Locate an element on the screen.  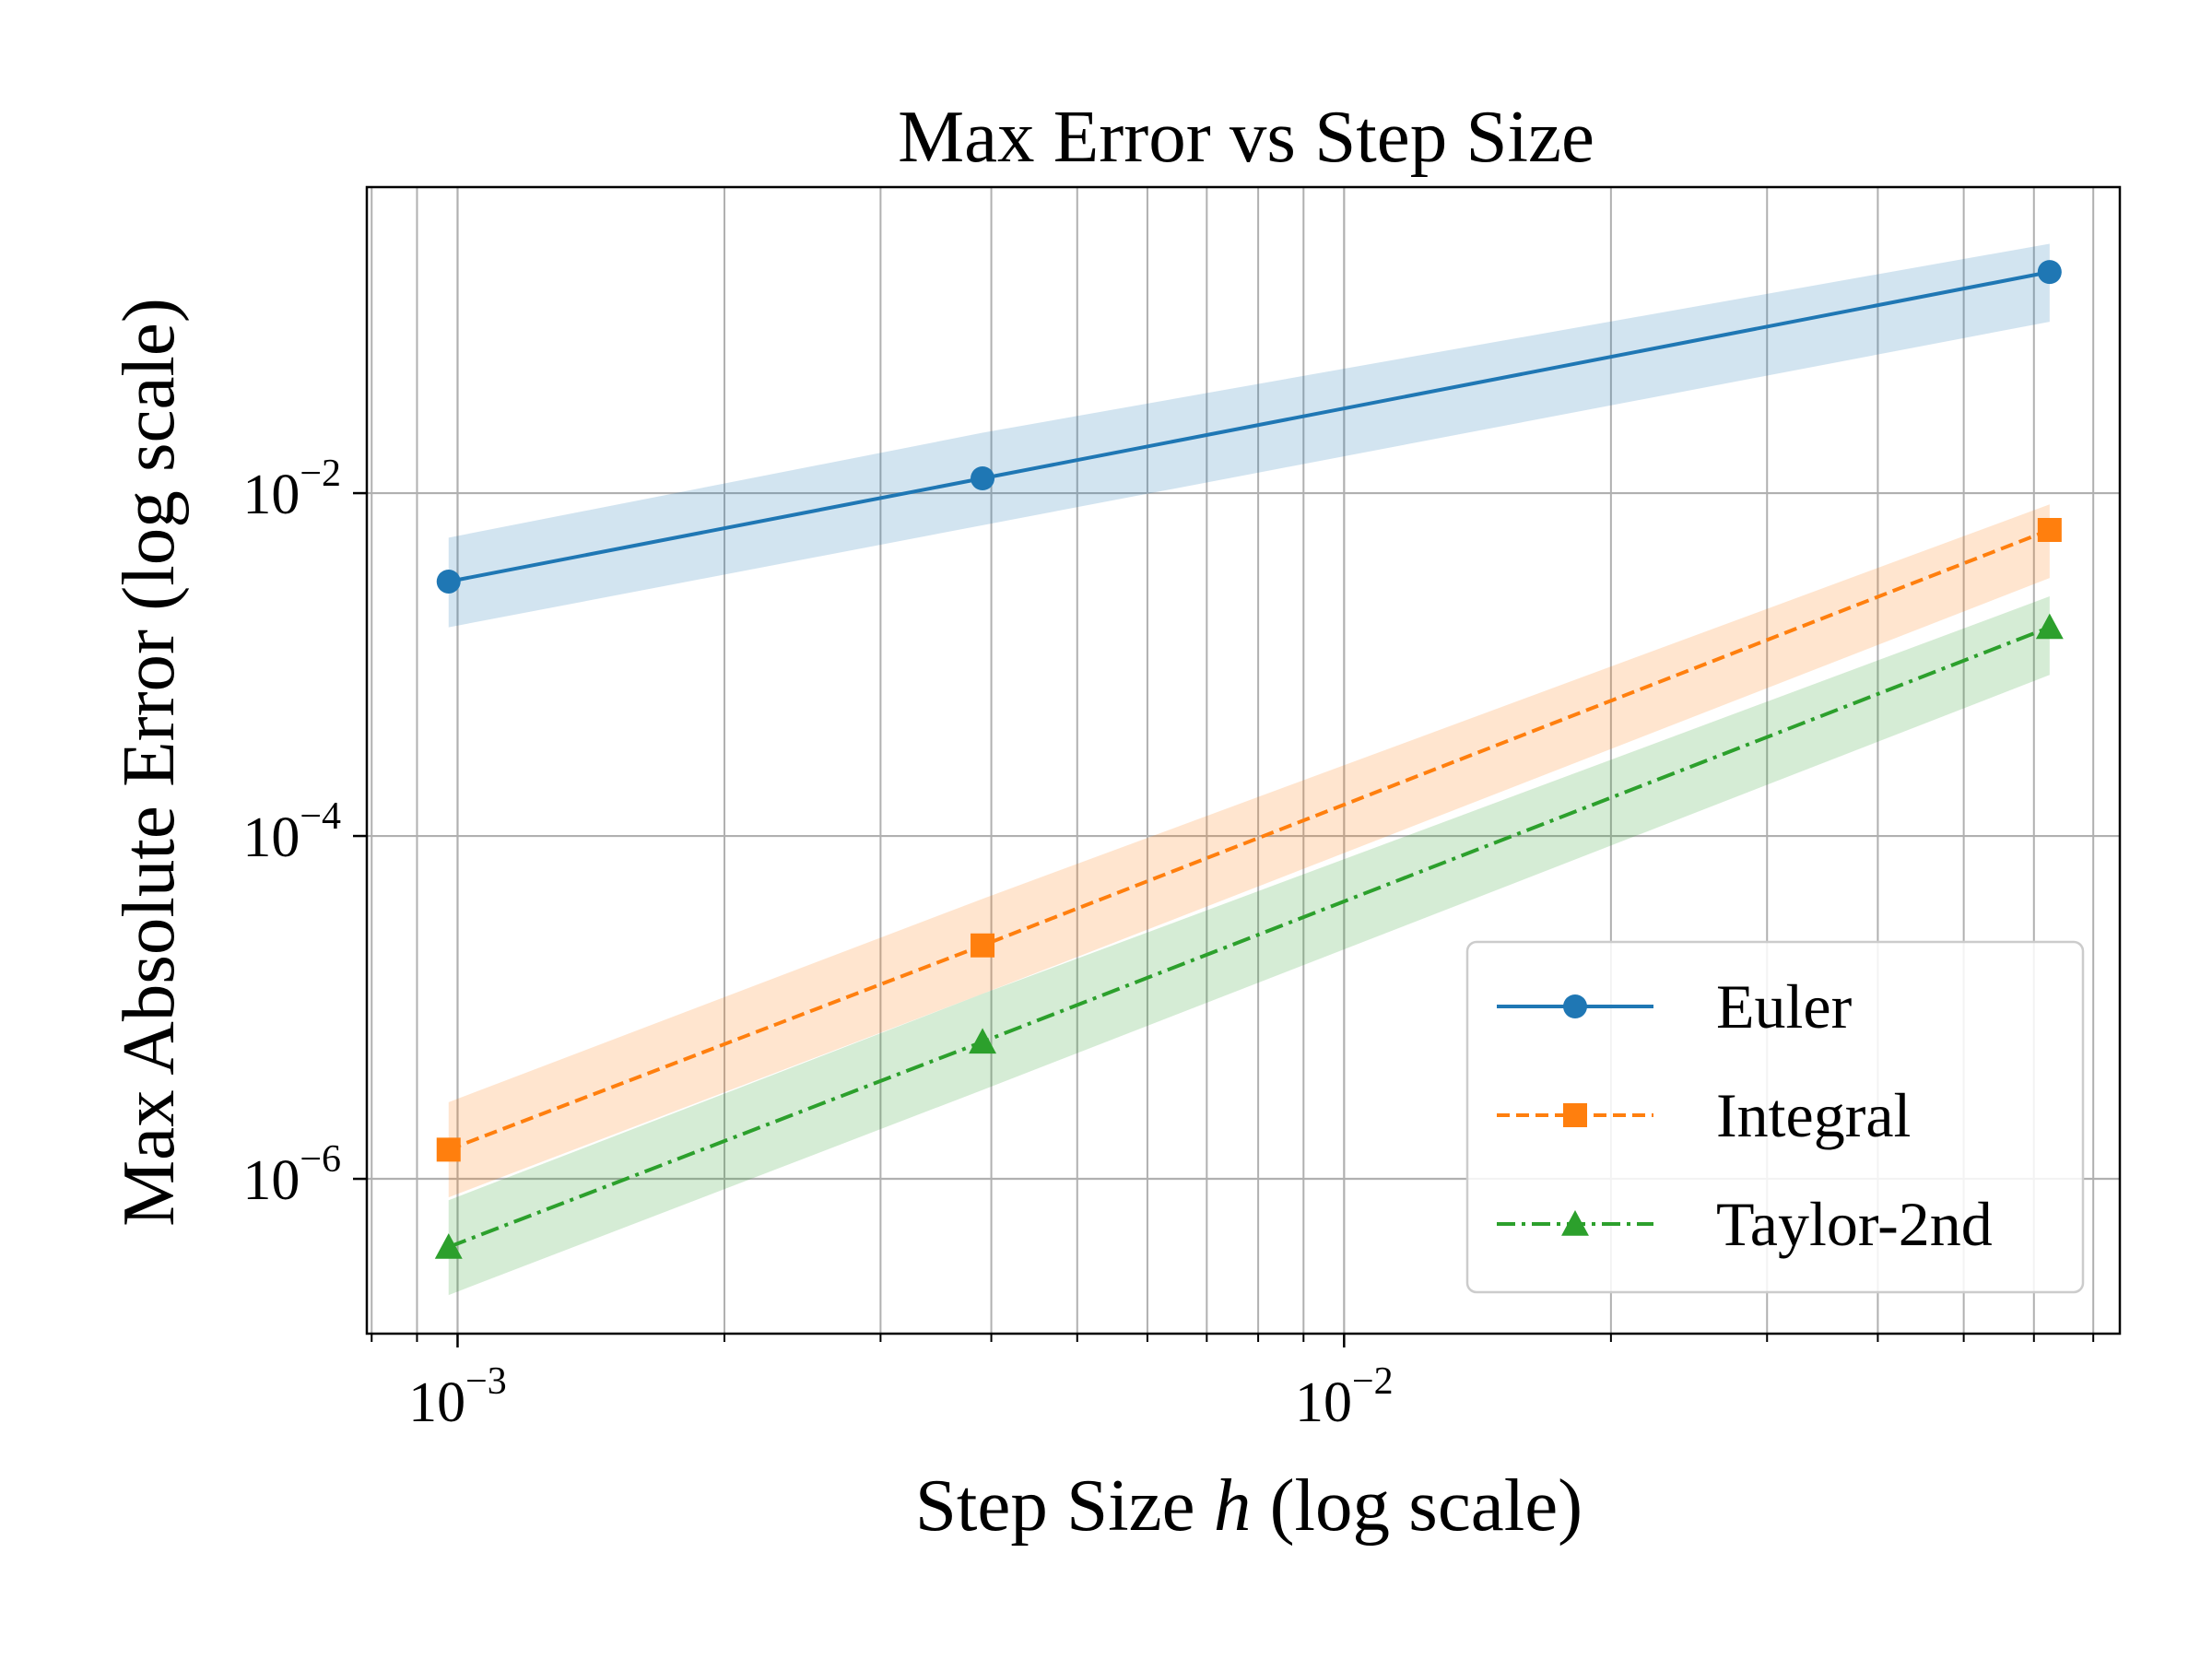
x-tick-label: 10⁻² is located at coordinates (1344, 1397).